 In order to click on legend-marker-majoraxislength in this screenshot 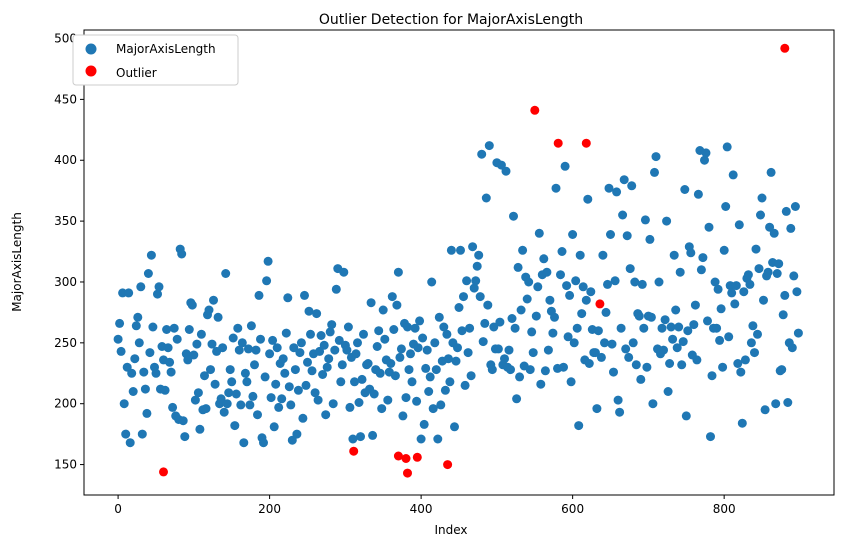, I will do `click(91, 49)`.